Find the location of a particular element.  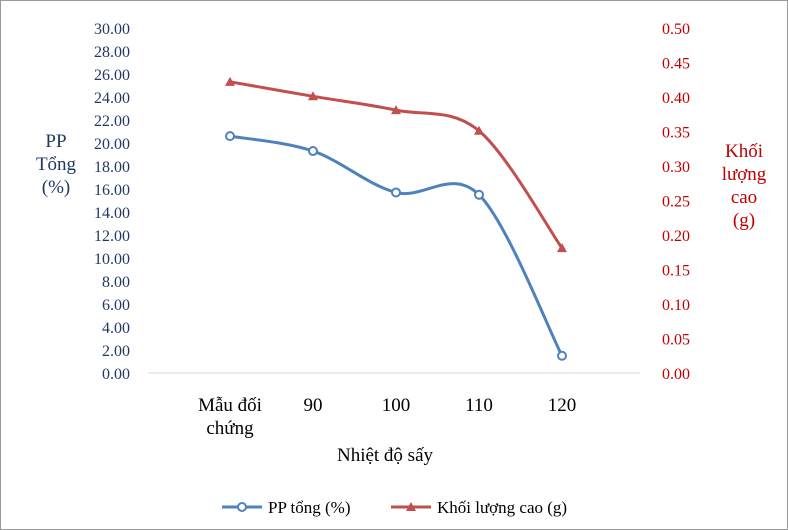

left-tick-label: 28.00 is located at coordinates (112, 52).